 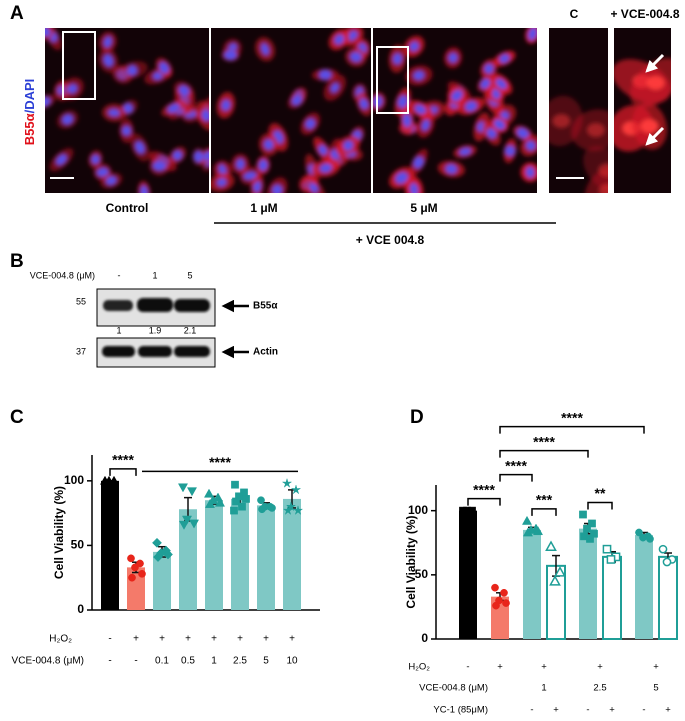 What do you see at coordinates (81, 301) in the screenshot?
I see `mw-marker: 55` at bounding box center [81, 301].